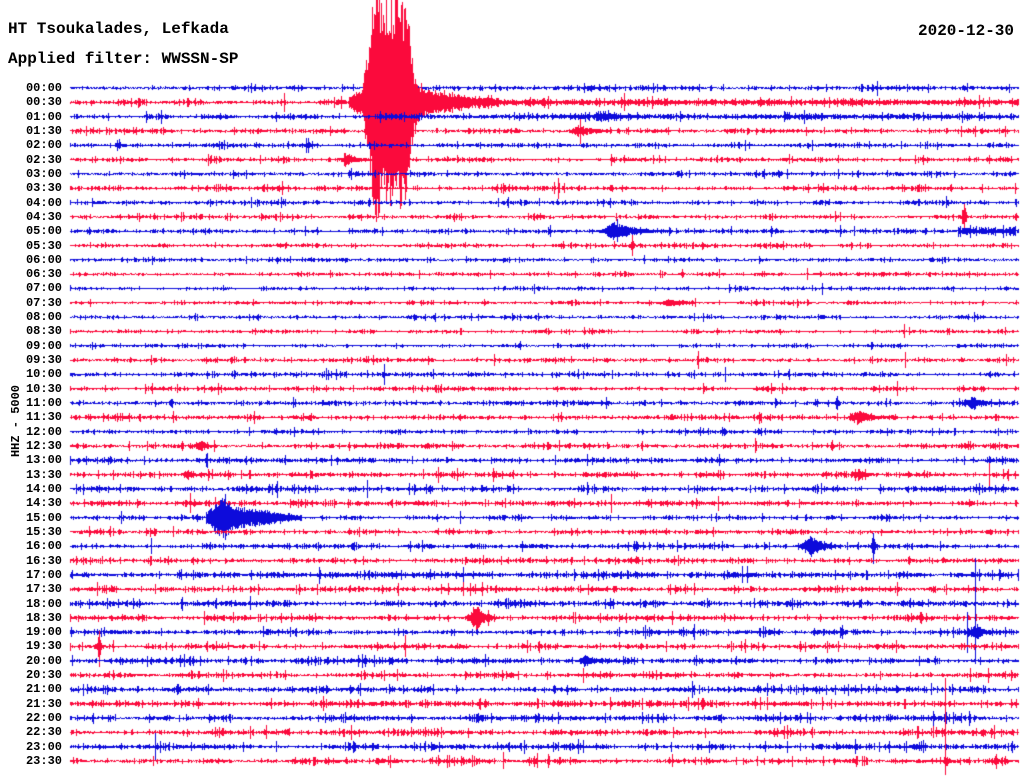 The height and width of the screenshot is (780, 1024). I want to click on trace-time-label: 04:00, so click(43, 202).